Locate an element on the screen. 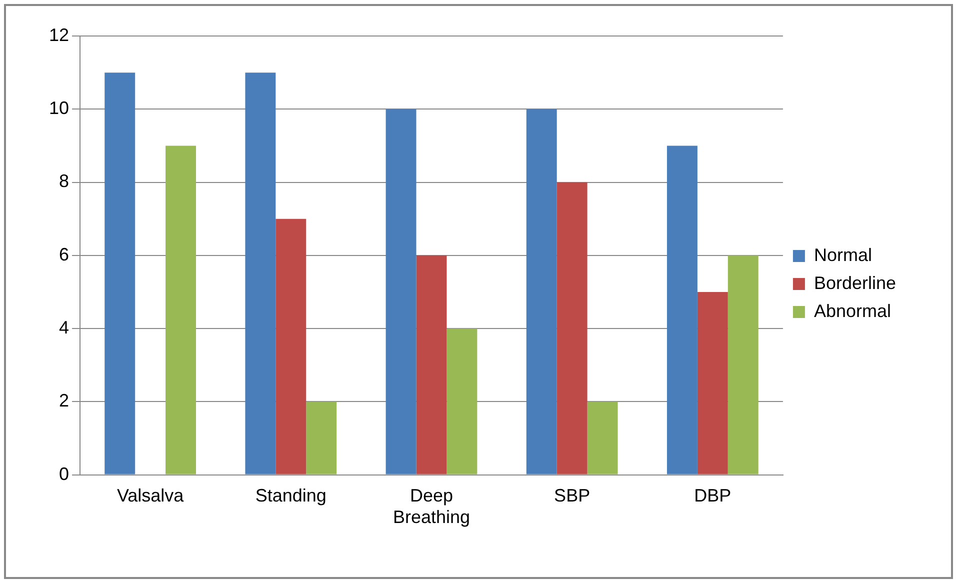 The width and height of the screenshot is (957, 583). legend-label: Abnormal is located at coordinates (852, 310).